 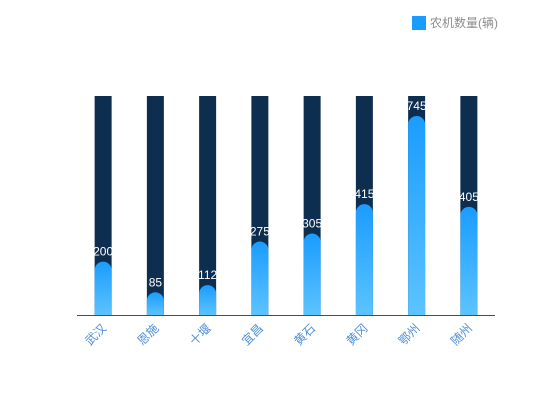 I want to click on x-tick-label-4: 黄石, so click(x=304, y=334).